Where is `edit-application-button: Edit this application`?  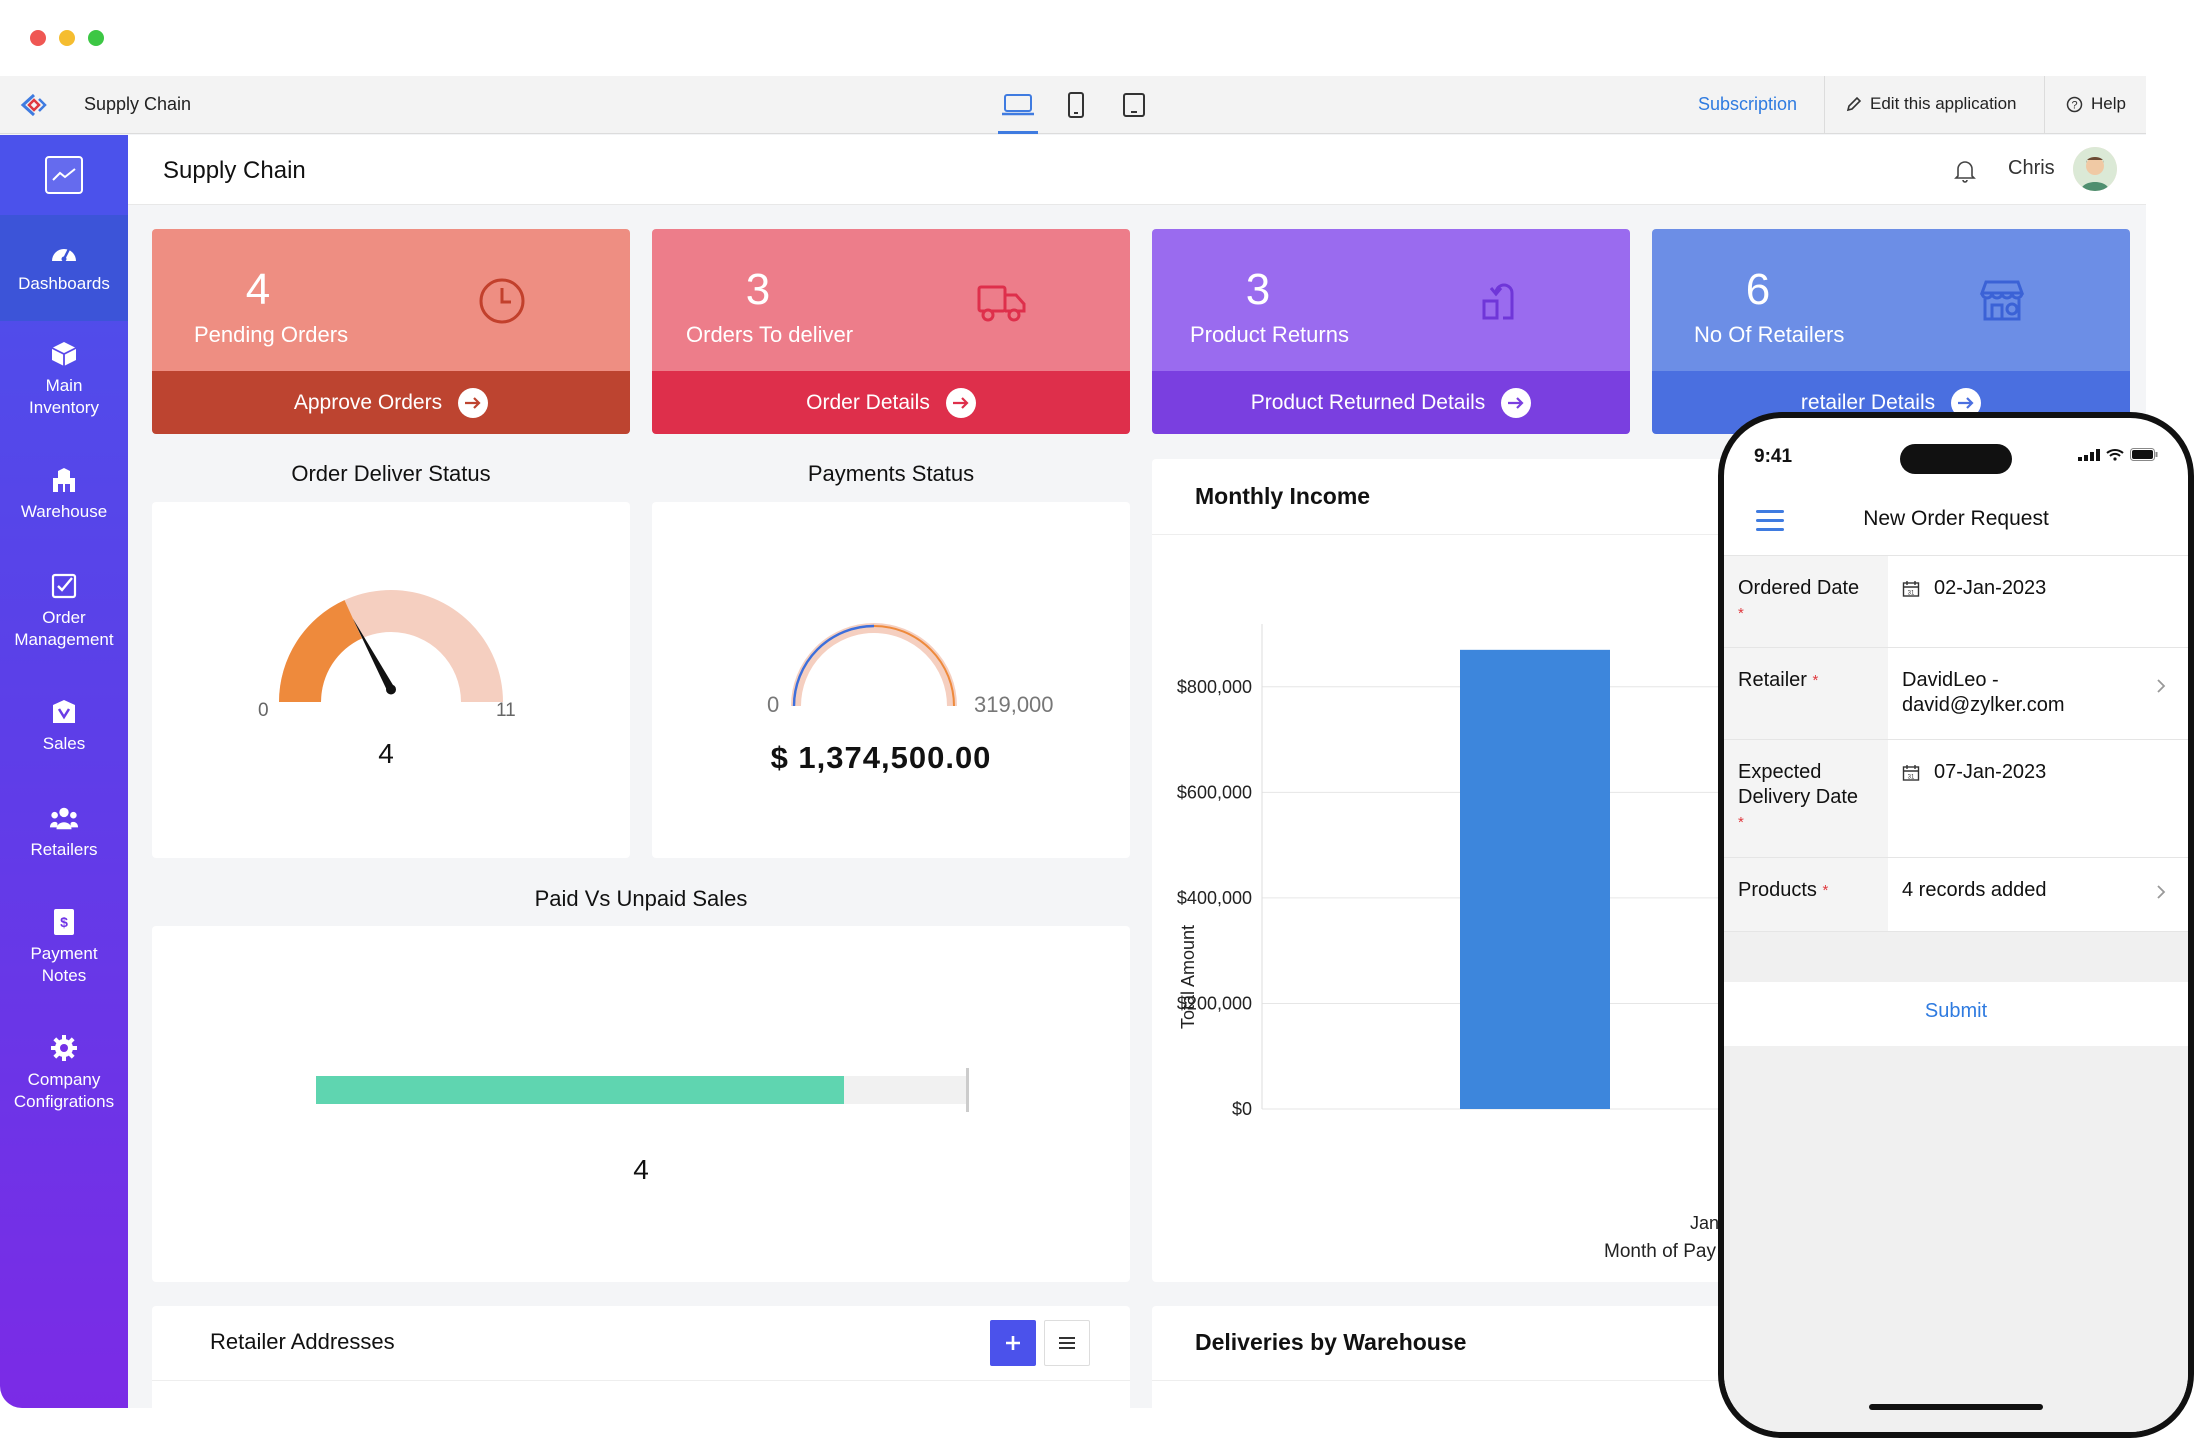
edit-application-button: Edit this application is located at coordinates (1931, 104).